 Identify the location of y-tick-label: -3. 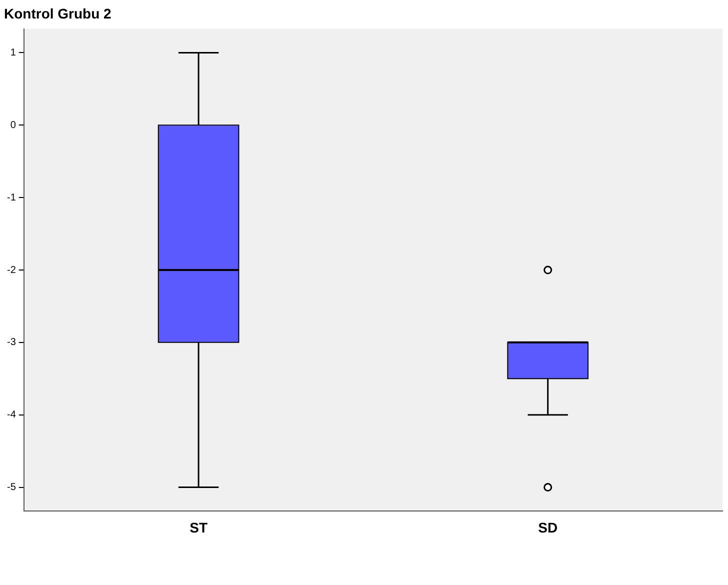
(11, 342).